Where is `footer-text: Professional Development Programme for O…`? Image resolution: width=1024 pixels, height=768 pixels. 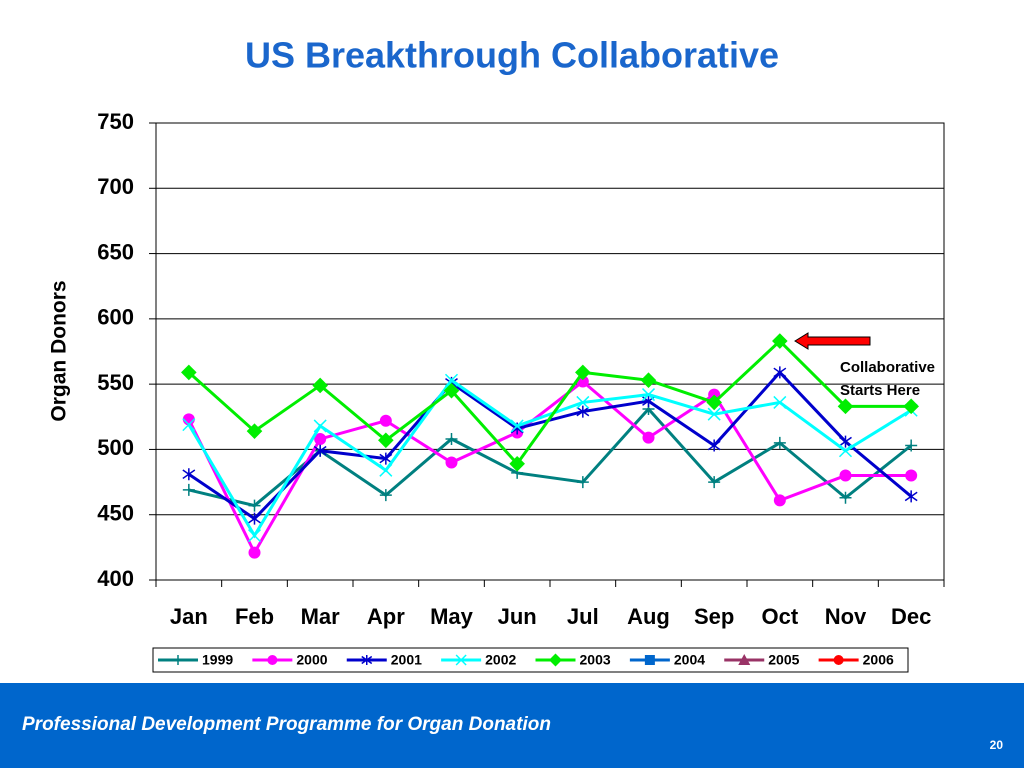
footer-text: Professional Development Programme for O… is located at coordinates (286, 724).